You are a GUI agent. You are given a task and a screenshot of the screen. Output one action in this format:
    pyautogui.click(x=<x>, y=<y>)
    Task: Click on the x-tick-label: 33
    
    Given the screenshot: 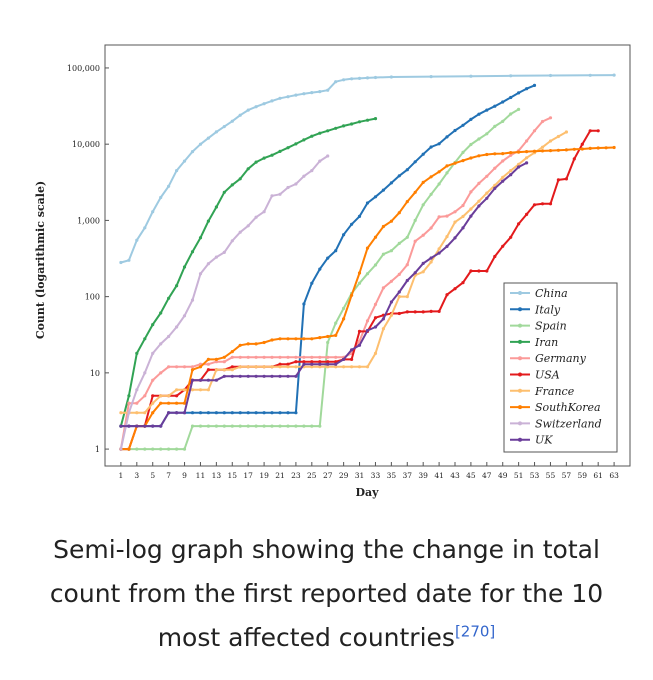 What is the action you would take?
    pyautogui.click(x=376, y=475)
    